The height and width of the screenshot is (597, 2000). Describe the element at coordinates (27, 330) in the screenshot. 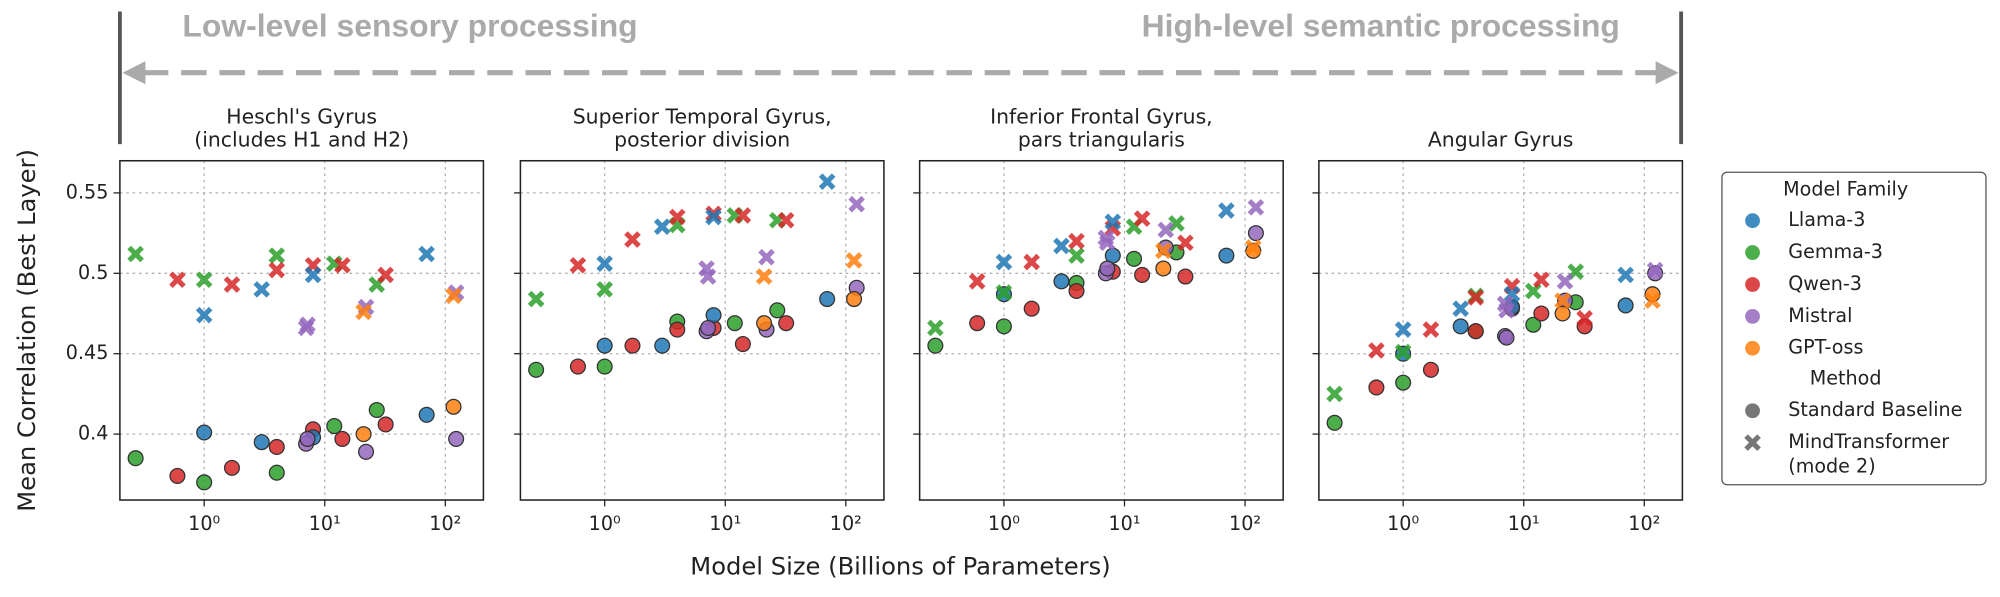

I see `y-axis-label: Mean Correlation (Best Layer)` at that location.